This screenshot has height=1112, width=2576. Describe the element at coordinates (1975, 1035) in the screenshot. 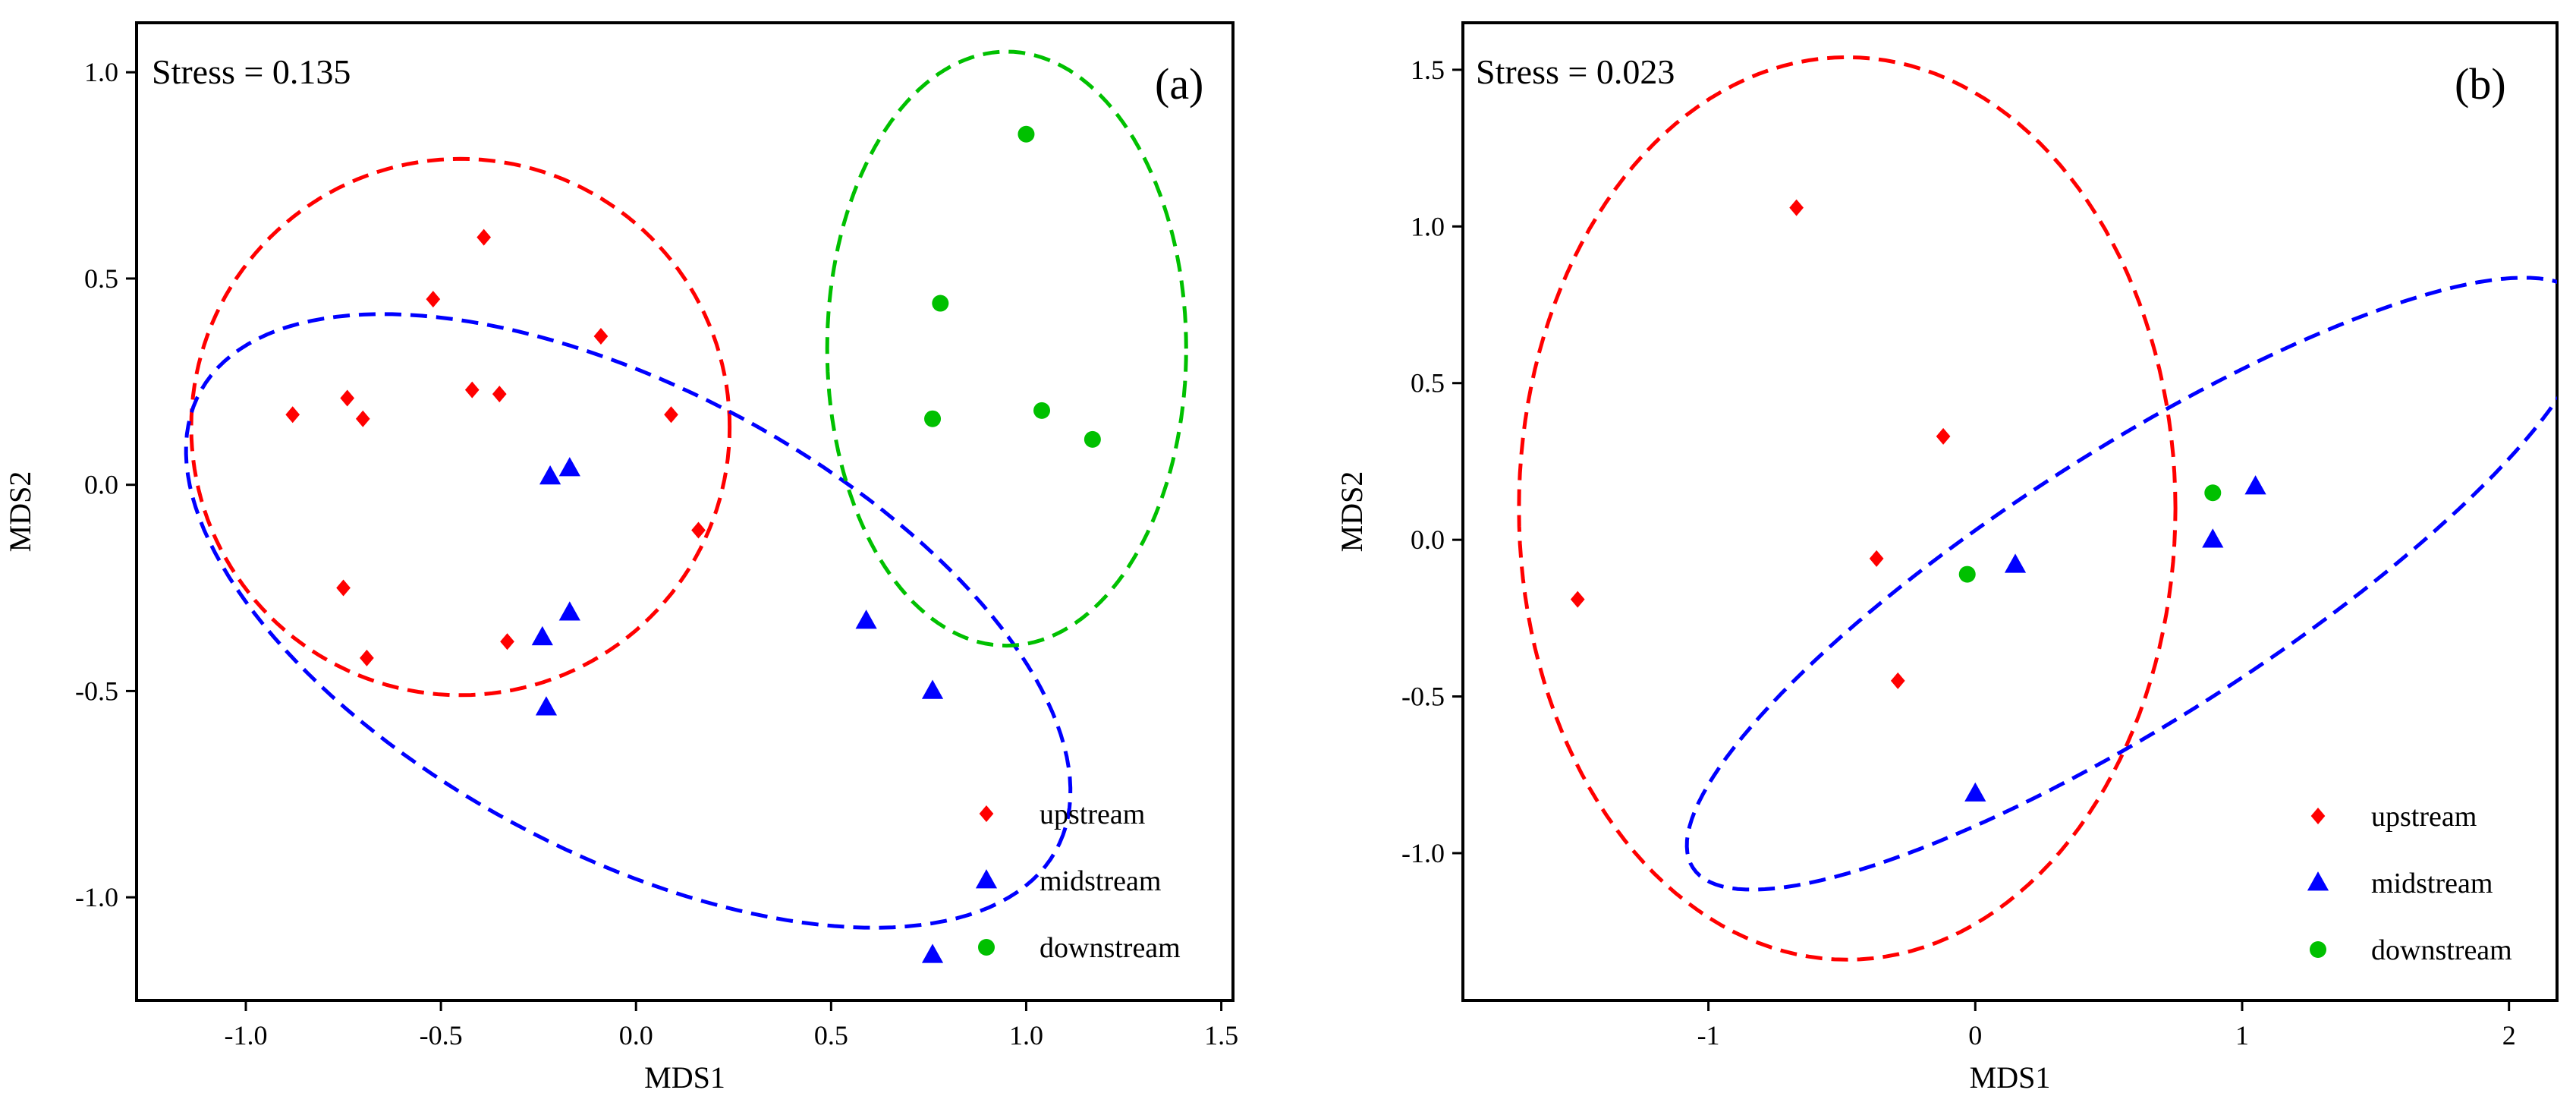

I see `panel-b-x-tick-label: 0` at that location.